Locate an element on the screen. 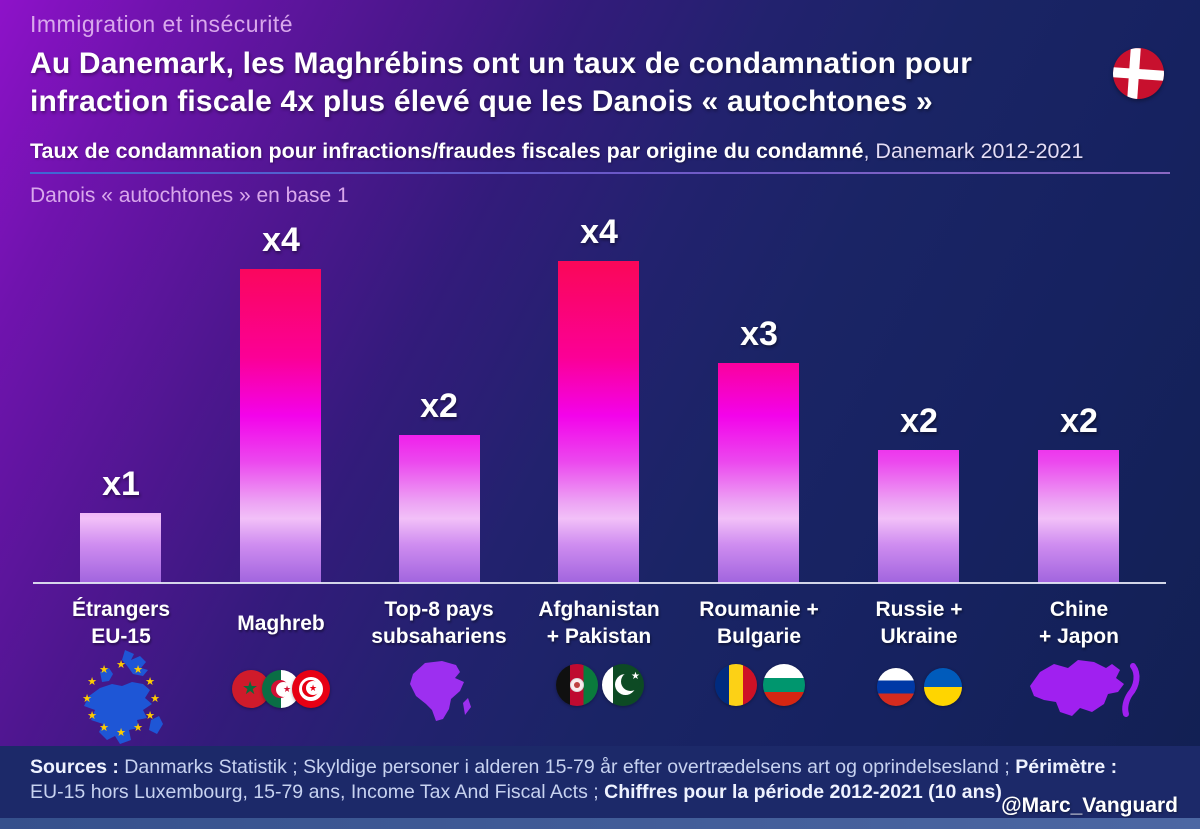 Image resolution: width=1200 pixels, height=829 pixels. eu-map-icon: ★ ★★ ★★★ ★★★ ★★★ is located at coordinates (122, 697).